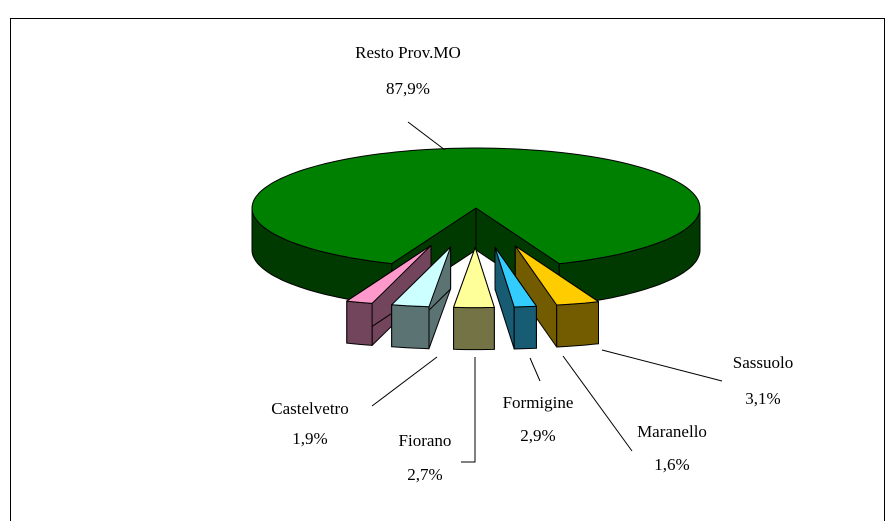  I want to click on slice-label: Resto Prov.MO, so click(408, 52).